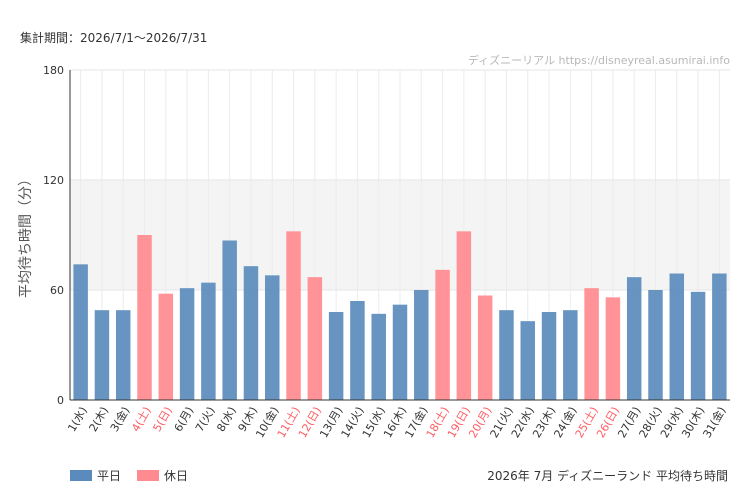 The width and height of the screenshot is (750, 500). What do you see at coordinates (60, 400) in the screenshot?
I see `y-tick-label: 0` at bounding box center [60, 400].